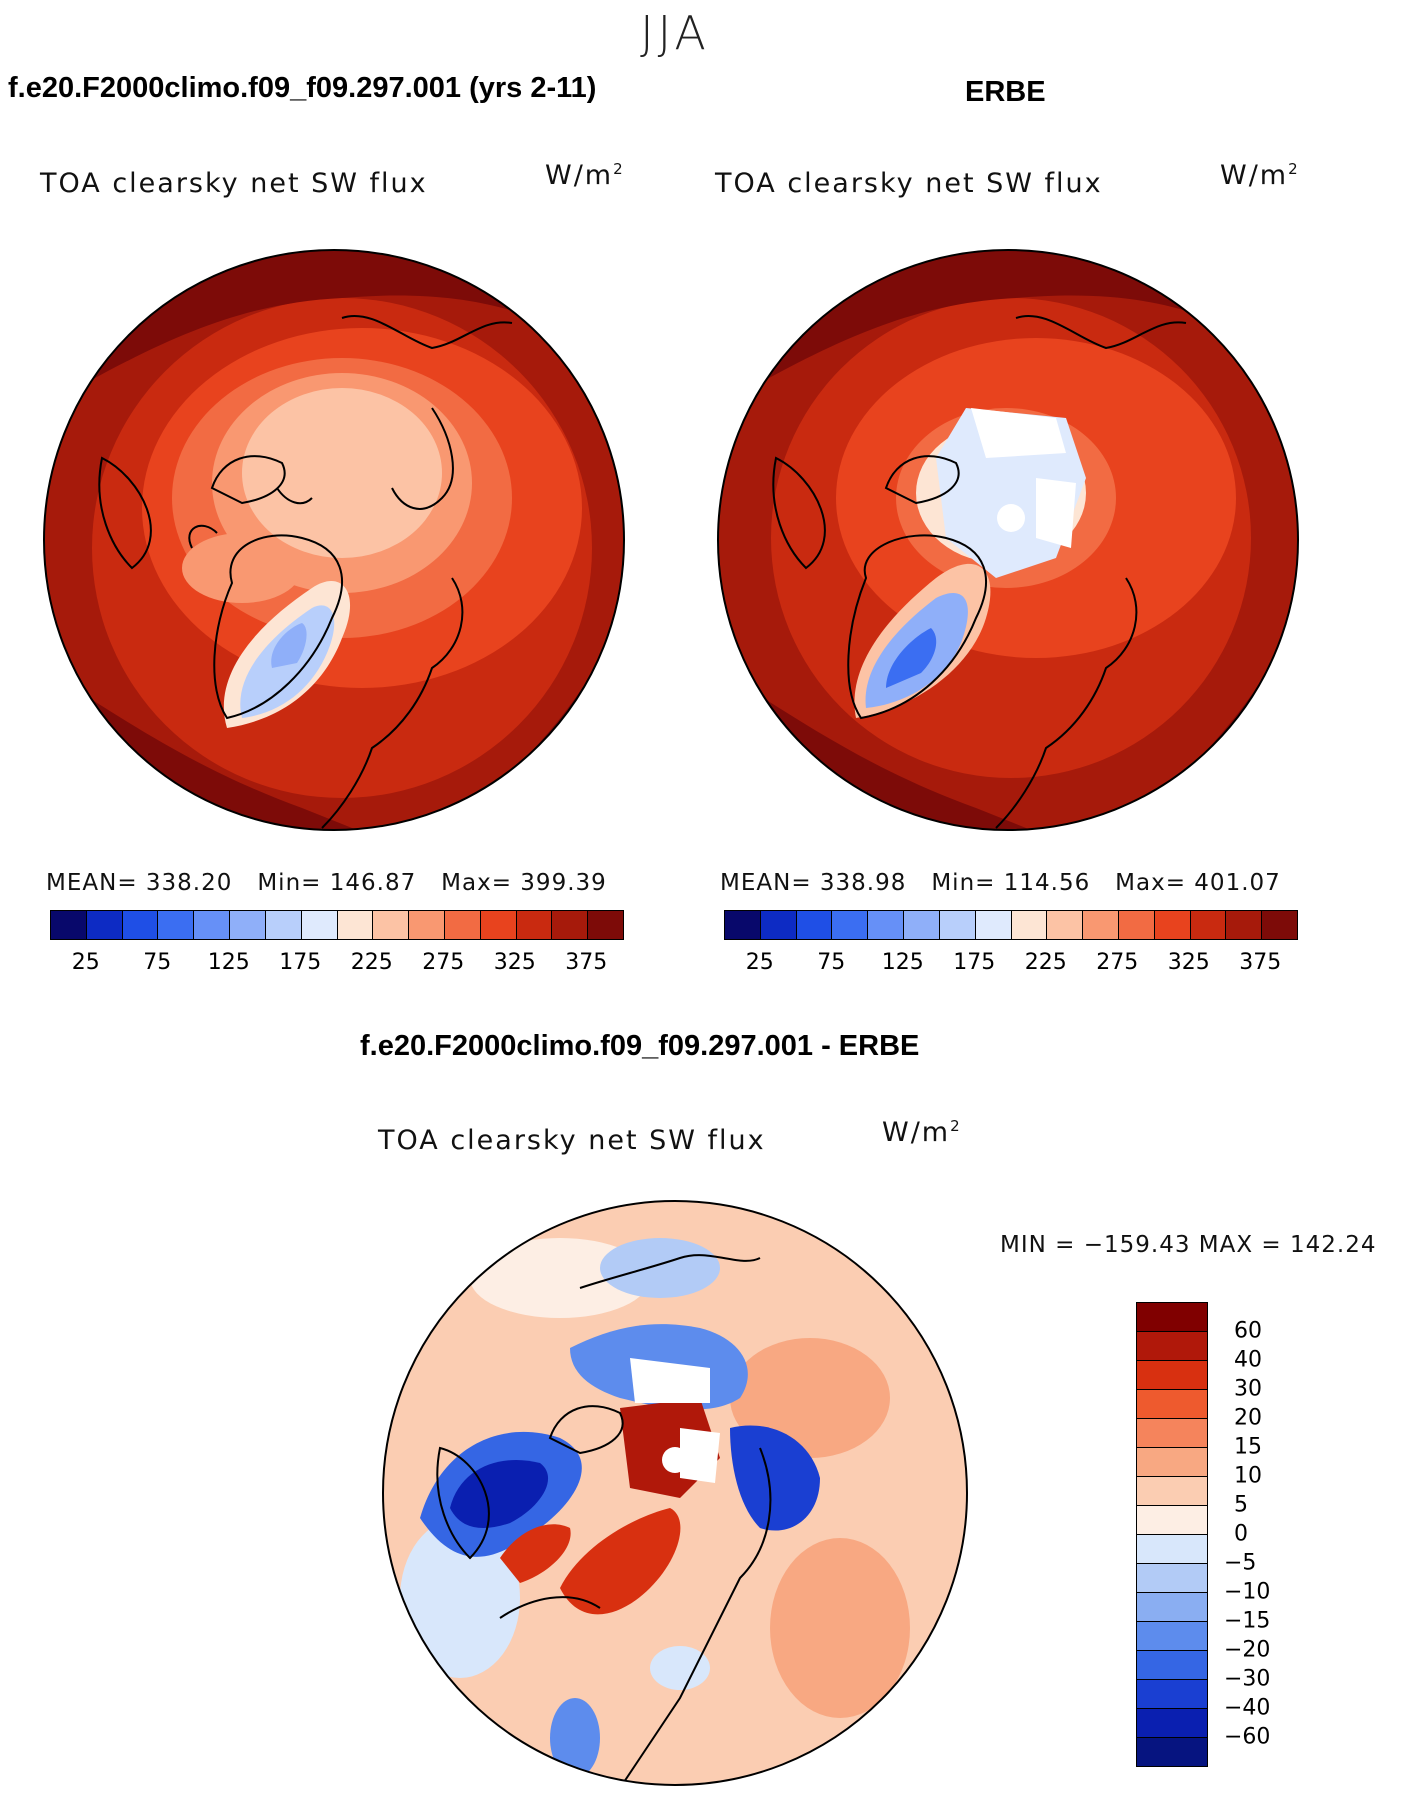  What do you see at coordinates (1247, 1737) in the screenshot?
I see `diff-colorbar-tick: −60` at bounding box center [1247, 1737].